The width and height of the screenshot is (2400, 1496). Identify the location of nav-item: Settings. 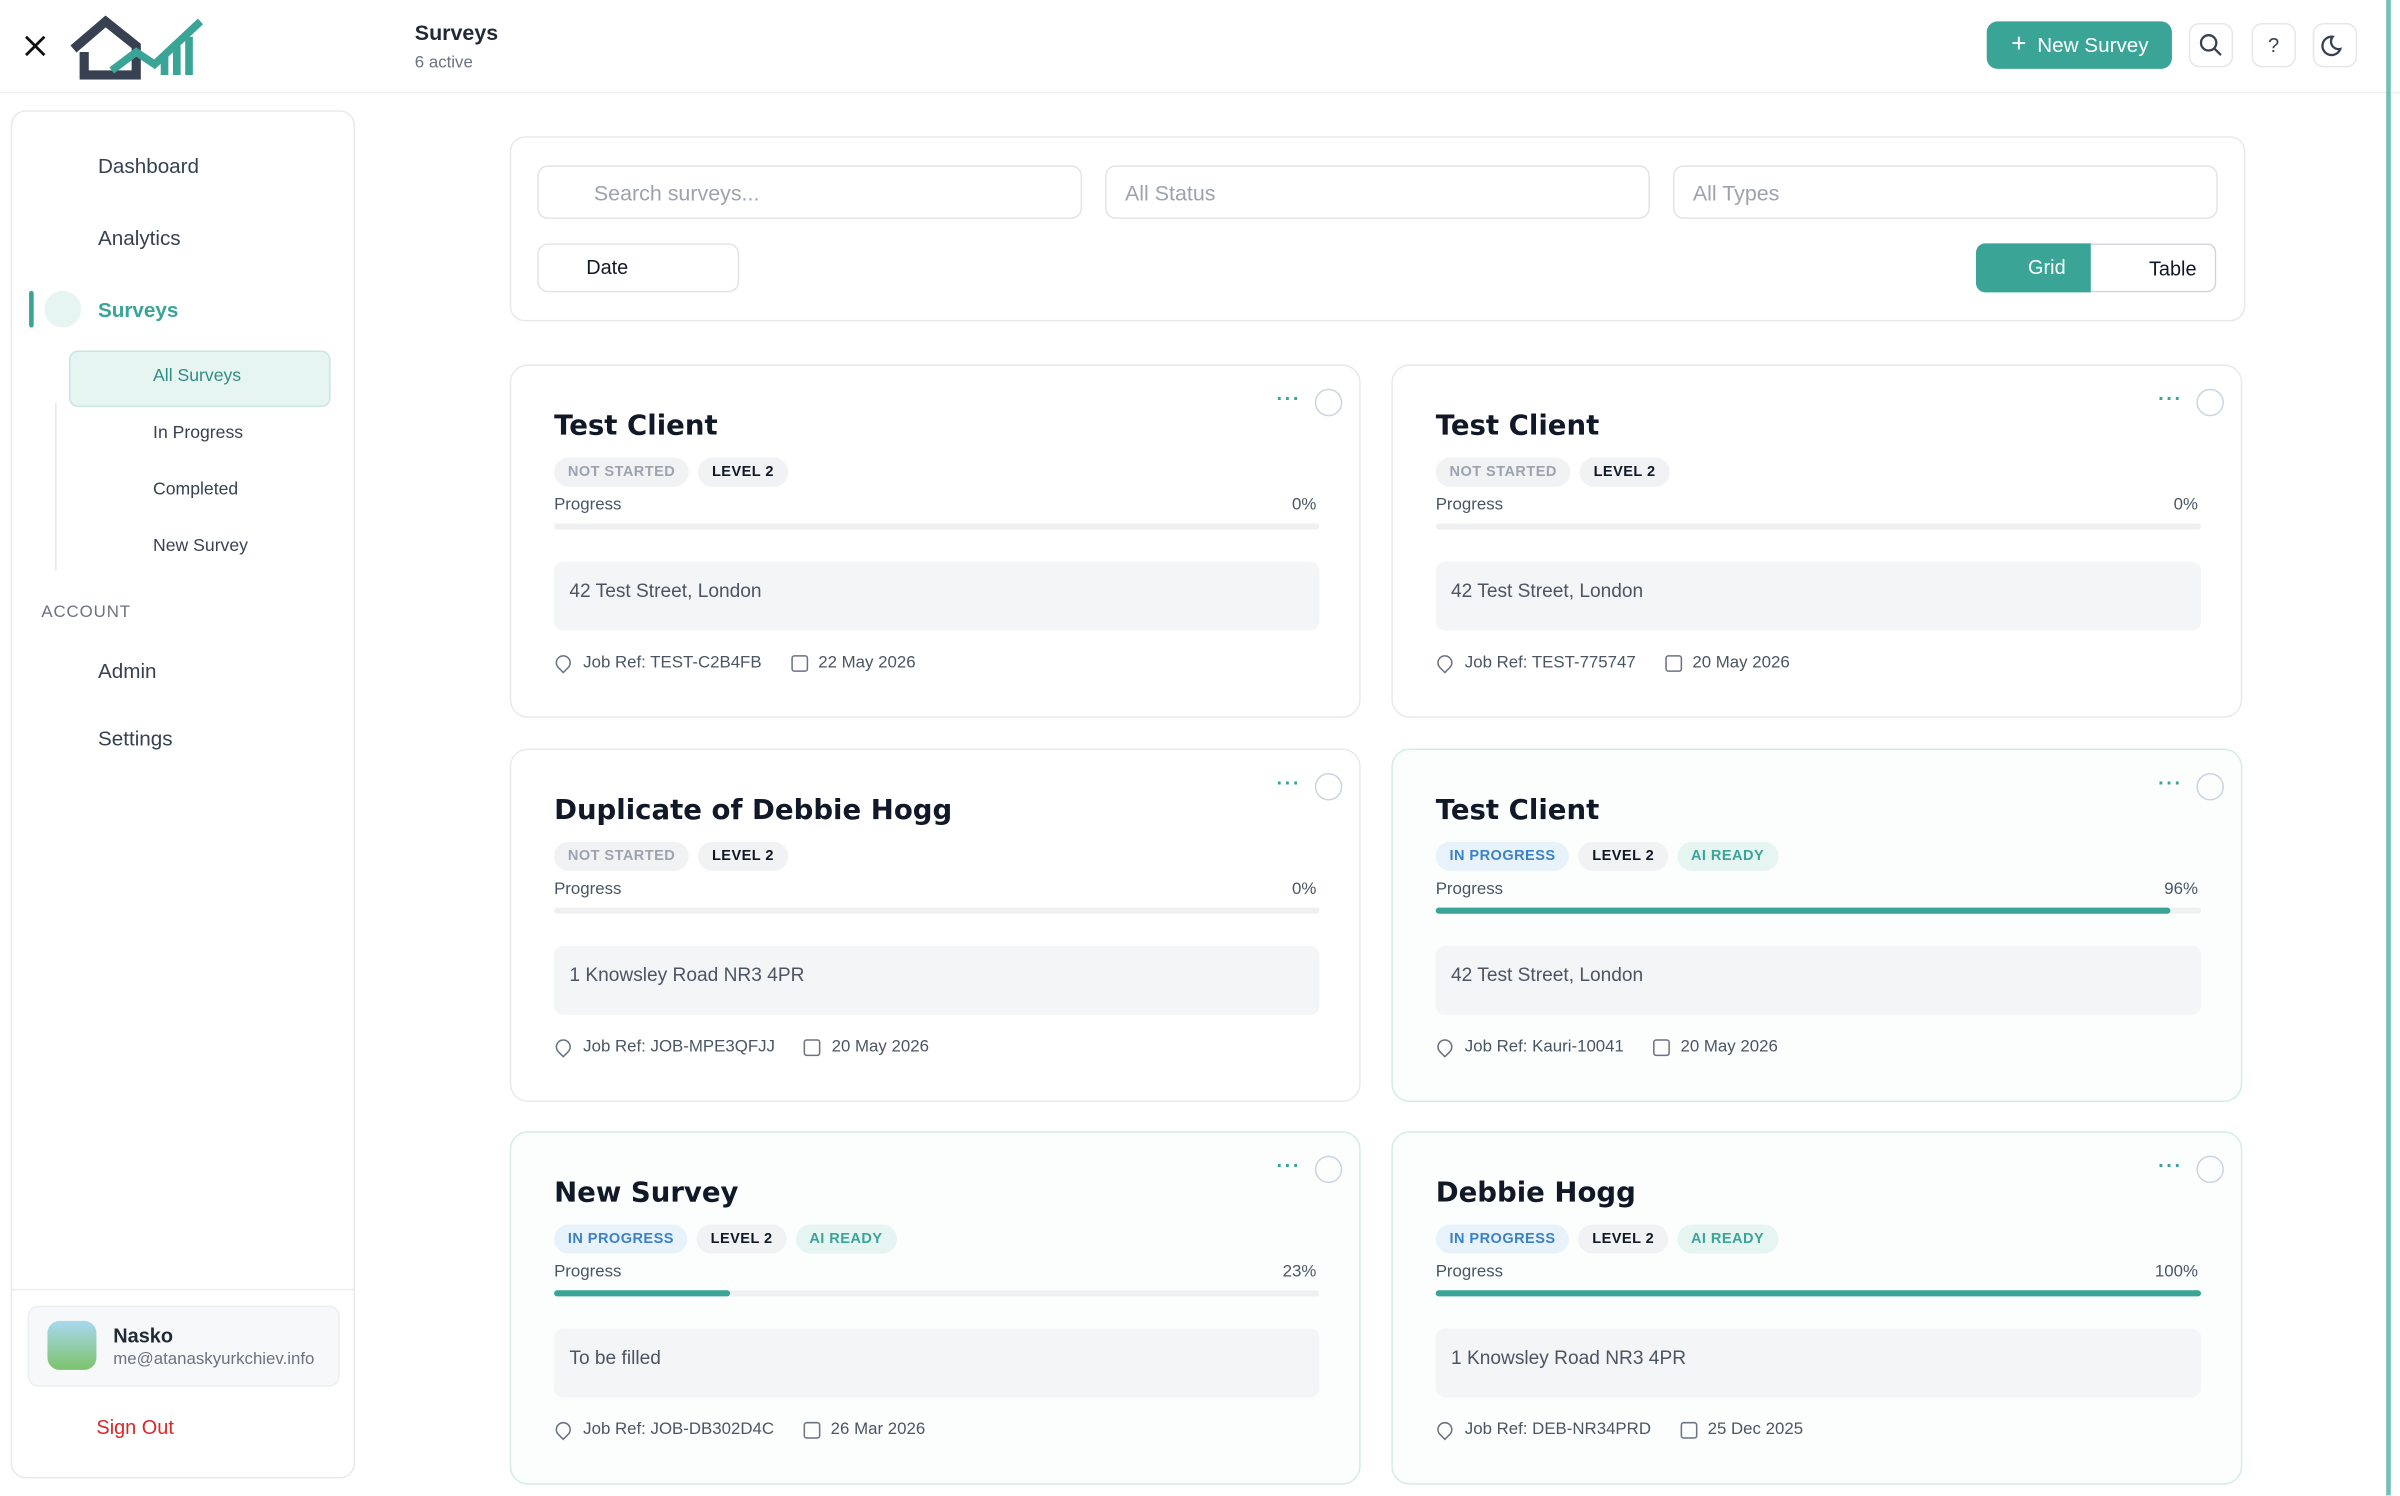
(135, 738).